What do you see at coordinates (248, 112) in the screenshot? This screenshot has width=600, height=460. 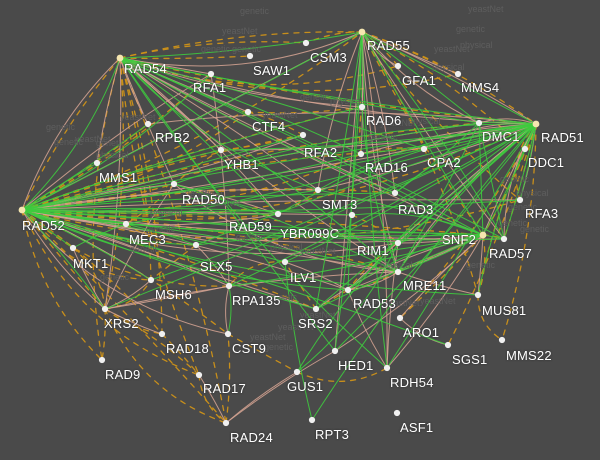 I see `node-ctf4` at bounding box center [248, 112].